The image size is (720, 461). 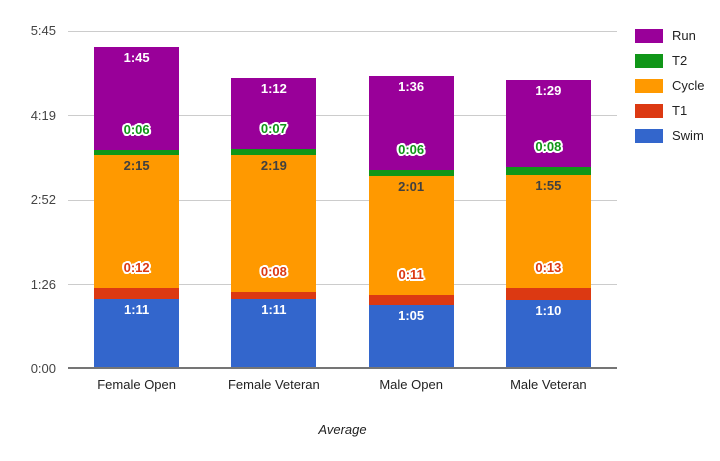 I want to click on segment-label-run: 1:12, so click(x=273, y=89).